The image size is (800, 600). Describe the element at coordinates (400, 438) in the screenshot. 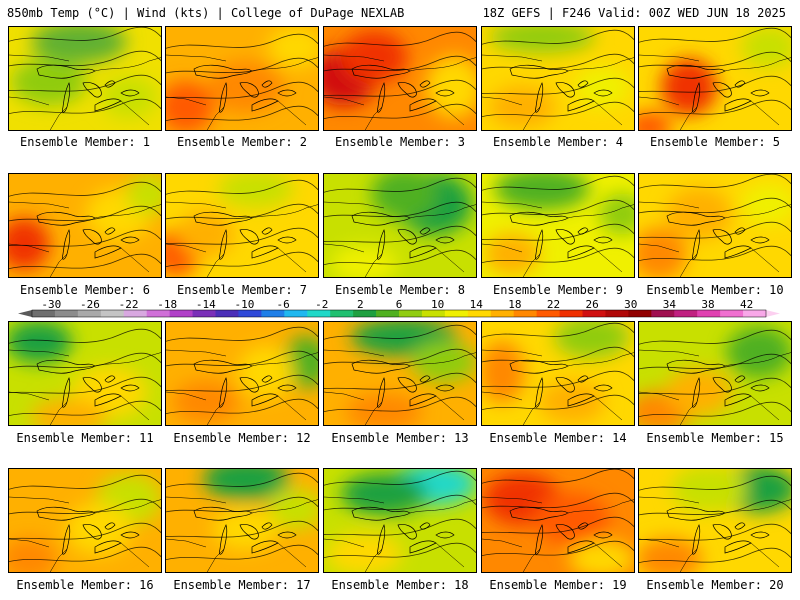

I see `ensemble-member-caption: Ensemble Member: 13` at that location.